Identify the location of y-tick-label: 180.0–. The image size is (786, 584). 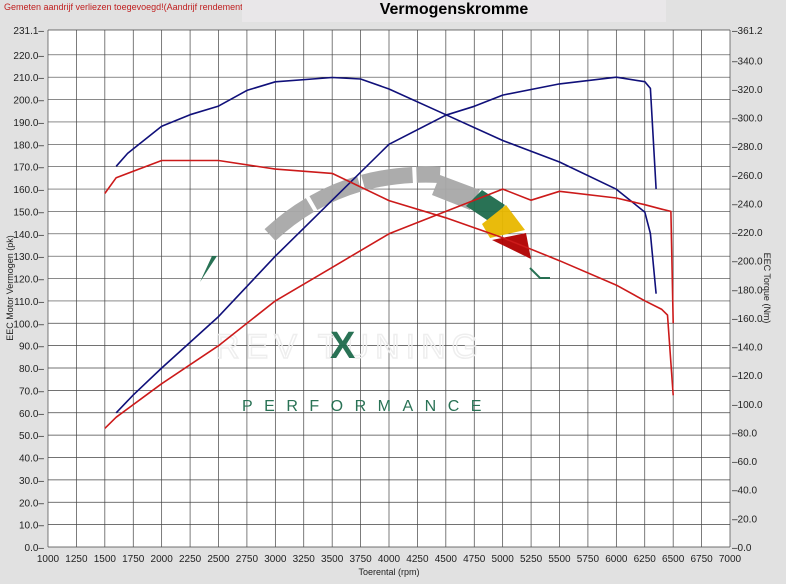
(28, 145).